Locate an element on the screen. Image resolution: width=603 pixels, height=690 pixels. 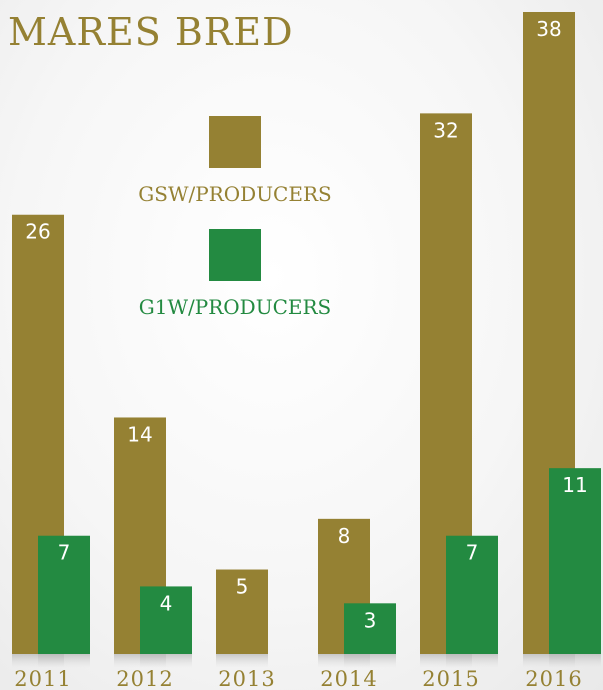
bar-g1w-2011 is located at coordinates (64, 594).